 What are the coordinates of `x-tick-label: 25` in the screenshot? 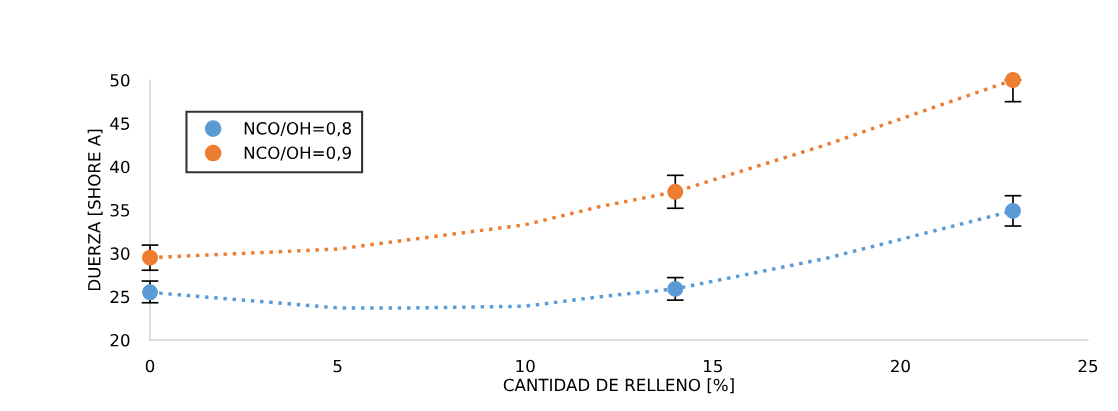 It's located at (1088, 366).